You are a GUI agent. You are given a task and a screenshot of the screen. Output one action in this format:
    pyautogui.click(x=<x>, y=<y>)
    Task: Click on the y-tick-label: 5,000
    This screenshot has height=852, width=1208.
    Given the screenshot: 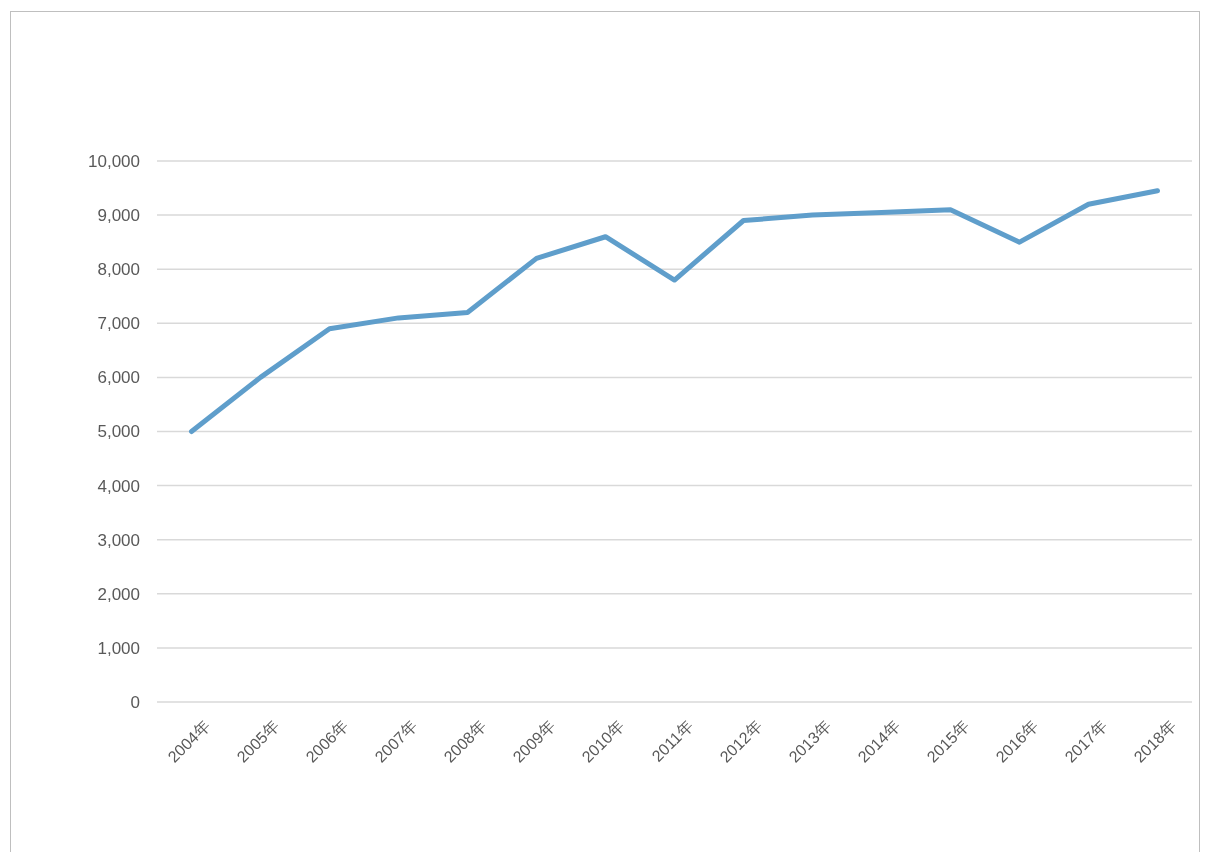 What is the action you would take?
    pyautogui.click(x=118, y=432)
    